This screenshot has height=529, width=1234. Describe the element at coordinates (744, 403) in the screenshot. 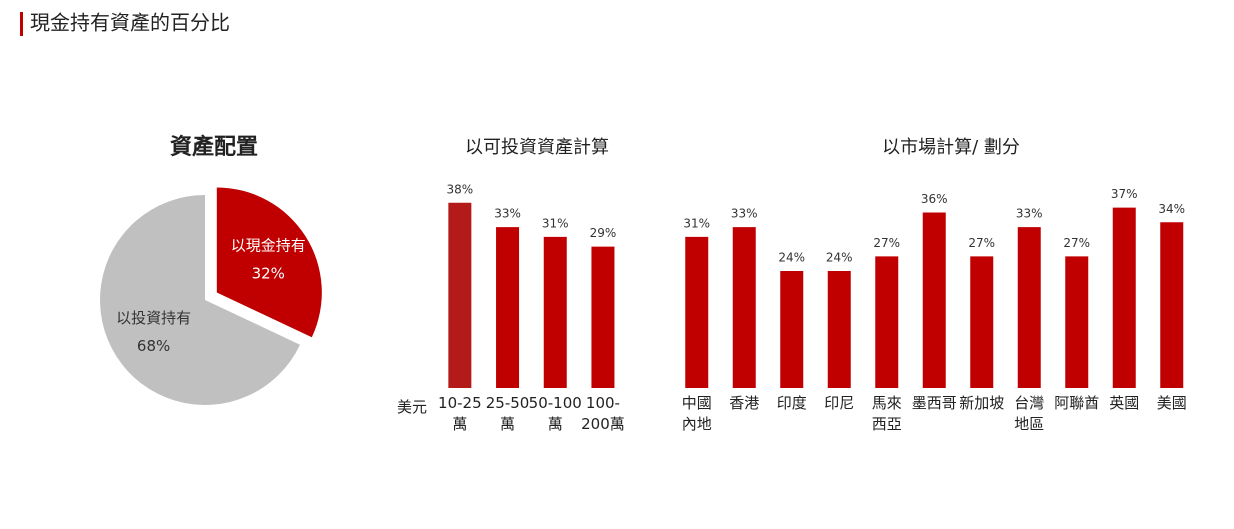

I see `x-tick-label: 香港` at that location.